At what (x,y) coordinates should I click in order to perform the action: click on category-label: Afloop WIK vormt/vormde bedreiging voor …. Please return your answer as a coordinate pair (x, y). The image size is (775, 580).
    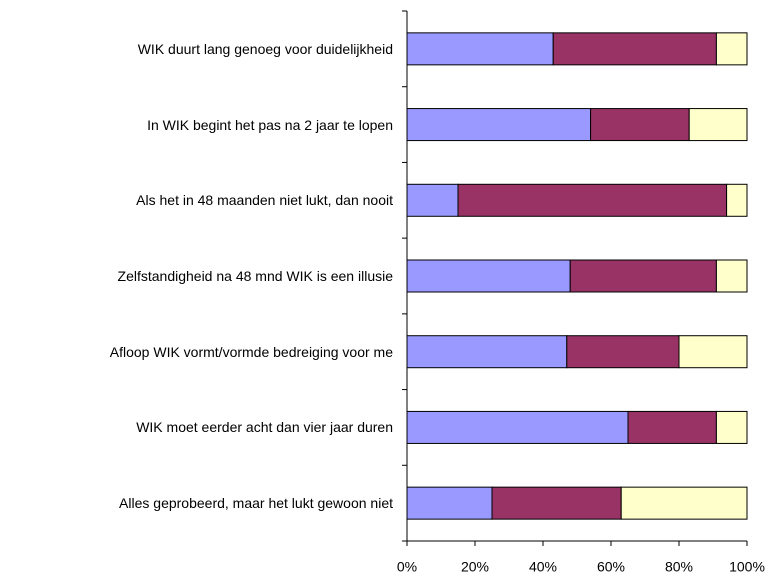
    Looking at the image, I should click on (196, 352).